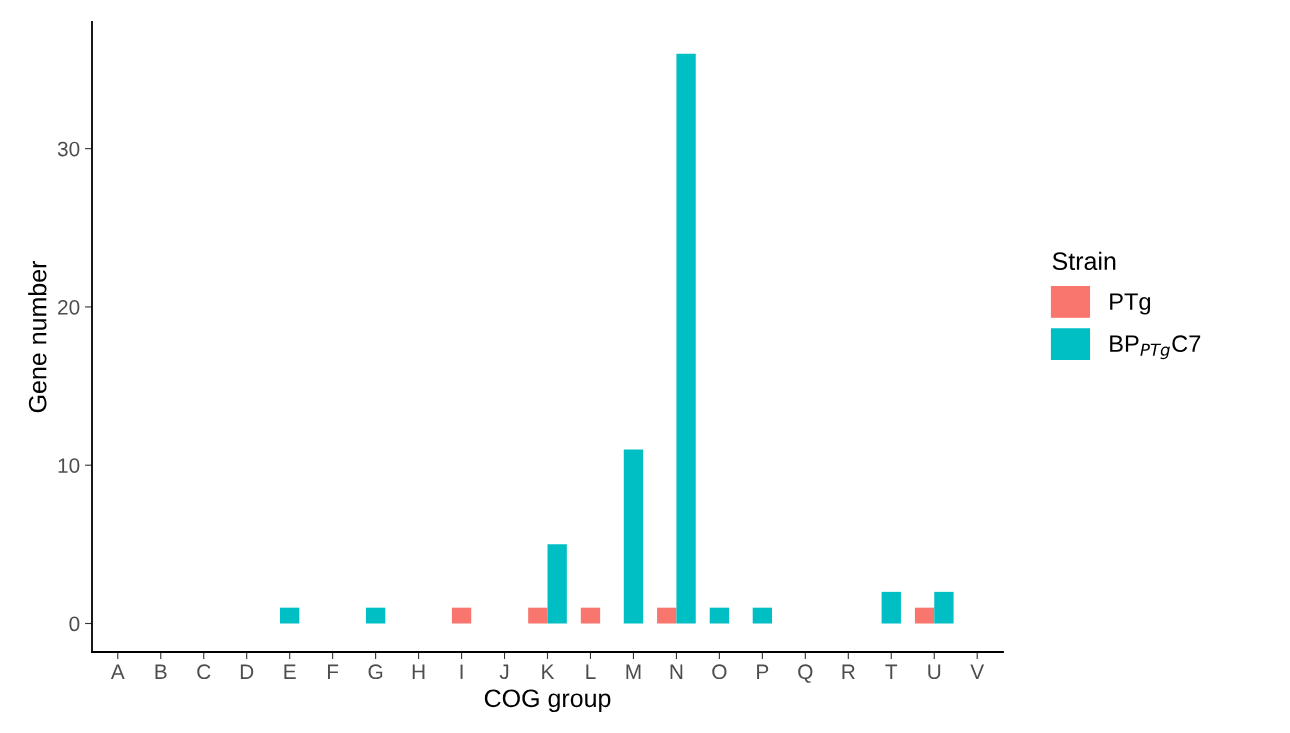 This screenshot has height=733, width=1290. Describe the element at coordinates (247, 671) in the screenshot. I see `x-tick-label: D` at that location.